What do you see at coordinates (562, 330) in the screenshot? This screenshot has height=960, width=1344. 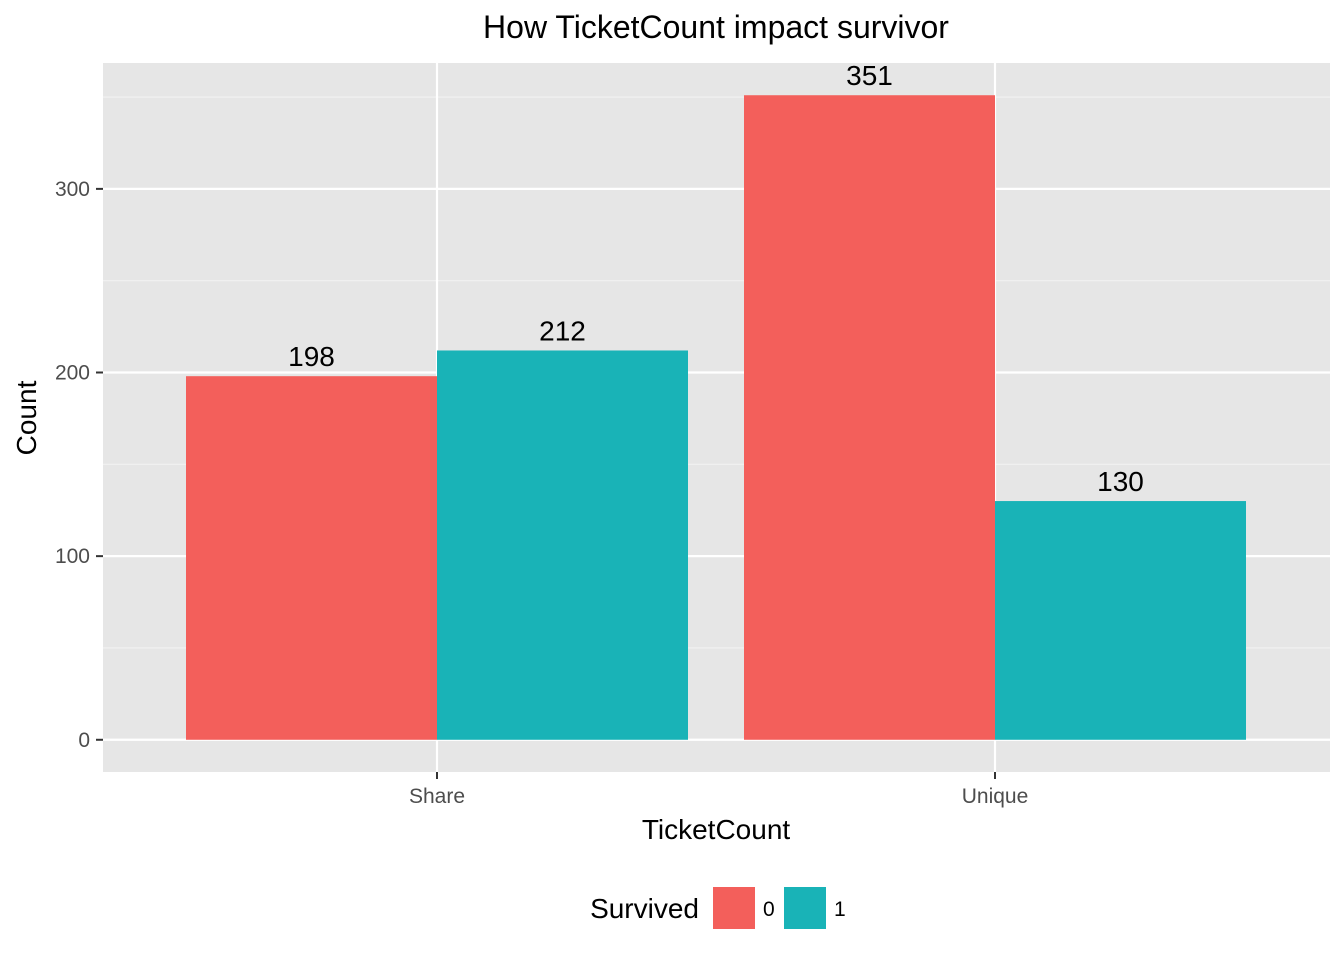 I see `data-label: 212` at bounding box center [562, 330].